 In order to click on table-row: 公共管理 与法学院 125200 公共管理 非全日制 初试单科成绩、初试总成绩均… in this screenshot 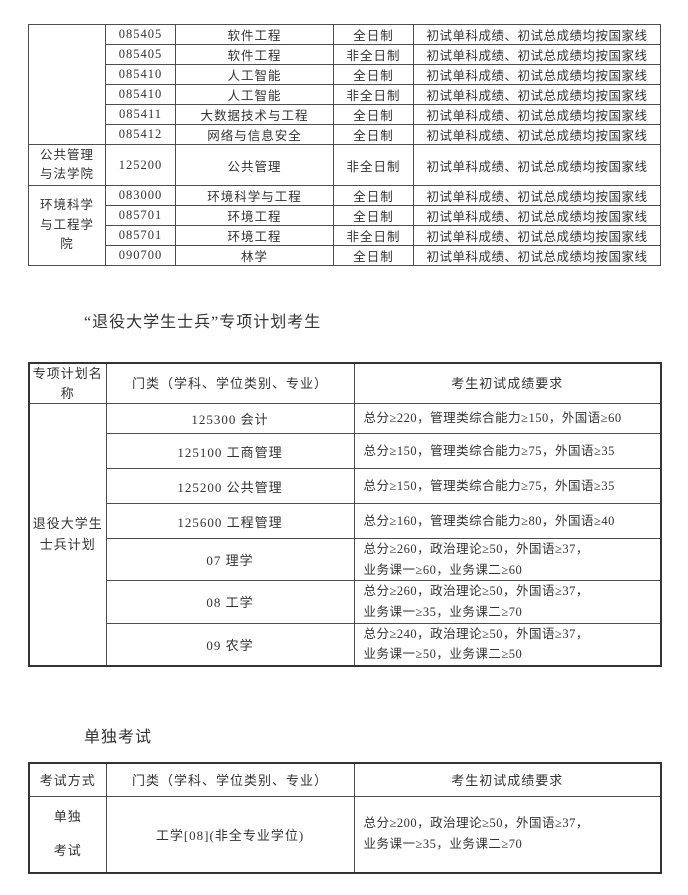, I will do `click(344, 165)`.